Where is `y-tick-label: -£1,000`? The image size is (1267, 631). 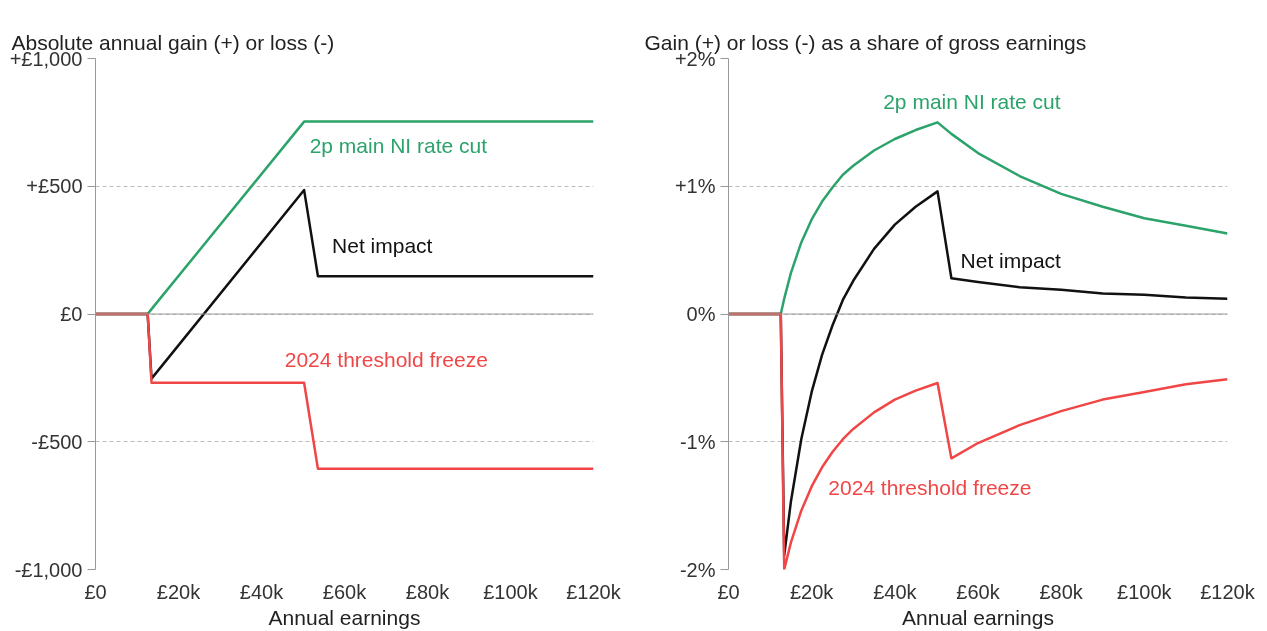 y-tick-label: -£1,000 is located at coordinates (48, 569).